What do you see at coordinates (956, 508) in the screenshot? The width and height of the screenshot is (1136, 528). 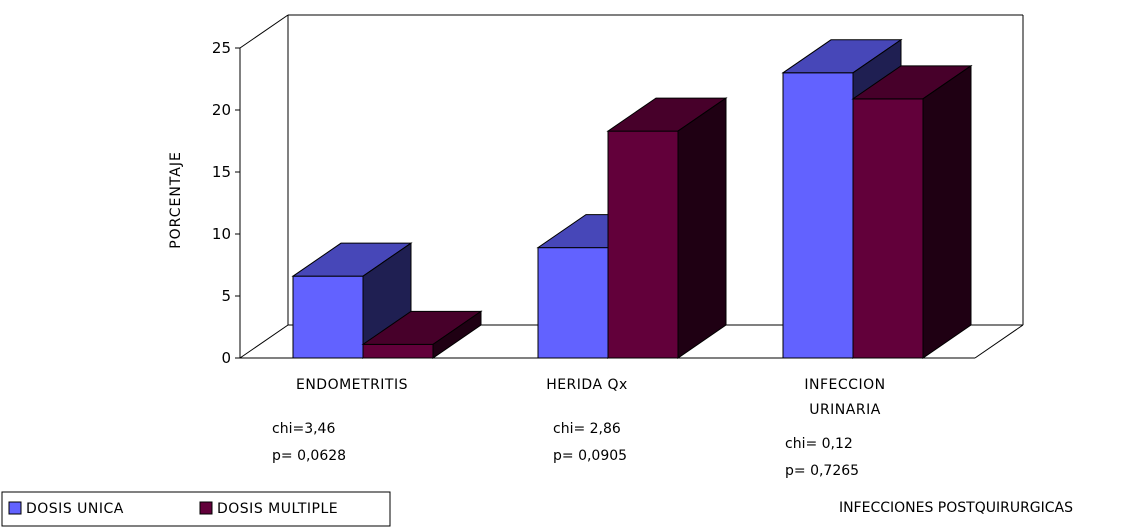 I see `x-axis-title: INFECCIONES POSTQUIRURGICAS` at bounding box center [956, 508].